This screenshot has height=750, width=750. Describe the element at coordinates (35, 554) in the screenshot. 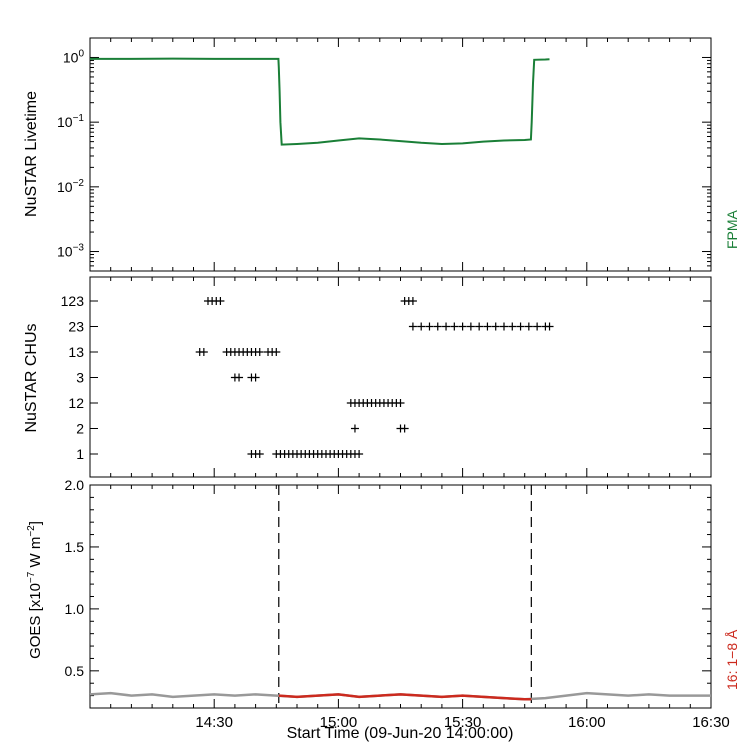

I see `goes-ylabel-middle: W m` at that location.